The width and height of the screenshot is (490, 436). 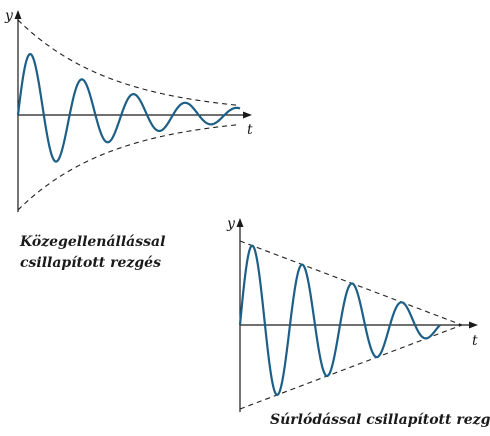 I want to click on upper-envelope-curve, so click(x=129, y=63).